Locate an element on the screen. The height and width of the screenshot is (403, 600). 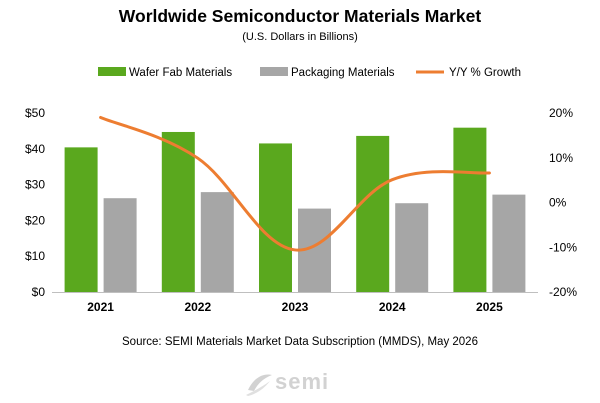
left-tick-label: $20 is located at coordinates (35, 220).